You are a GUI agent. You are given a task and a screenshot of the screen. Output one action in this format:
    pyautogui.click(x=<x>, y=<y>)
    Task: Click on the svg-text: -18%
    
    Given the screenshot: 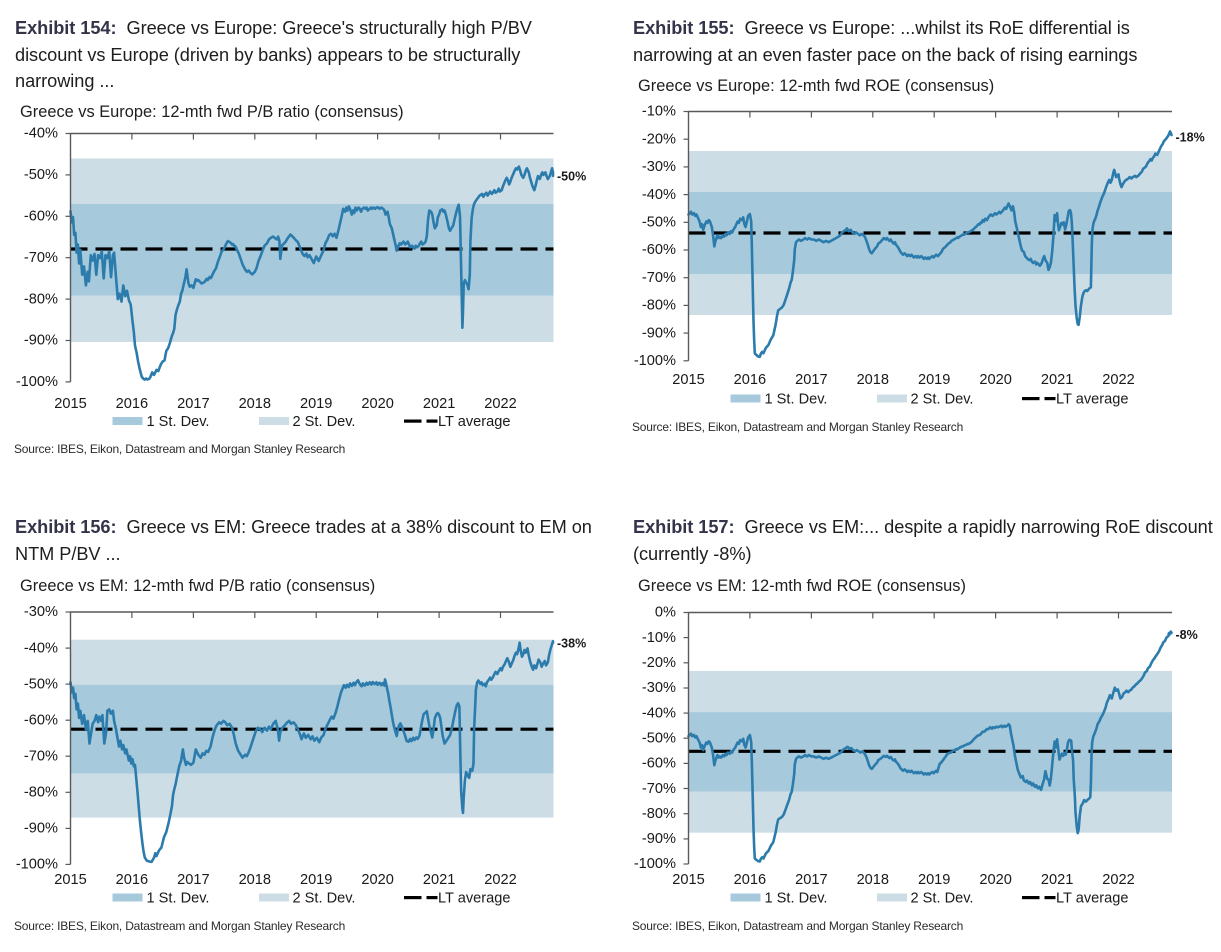 What is the action you would take?
    pyautogui.click(x=1190, y=138)
    